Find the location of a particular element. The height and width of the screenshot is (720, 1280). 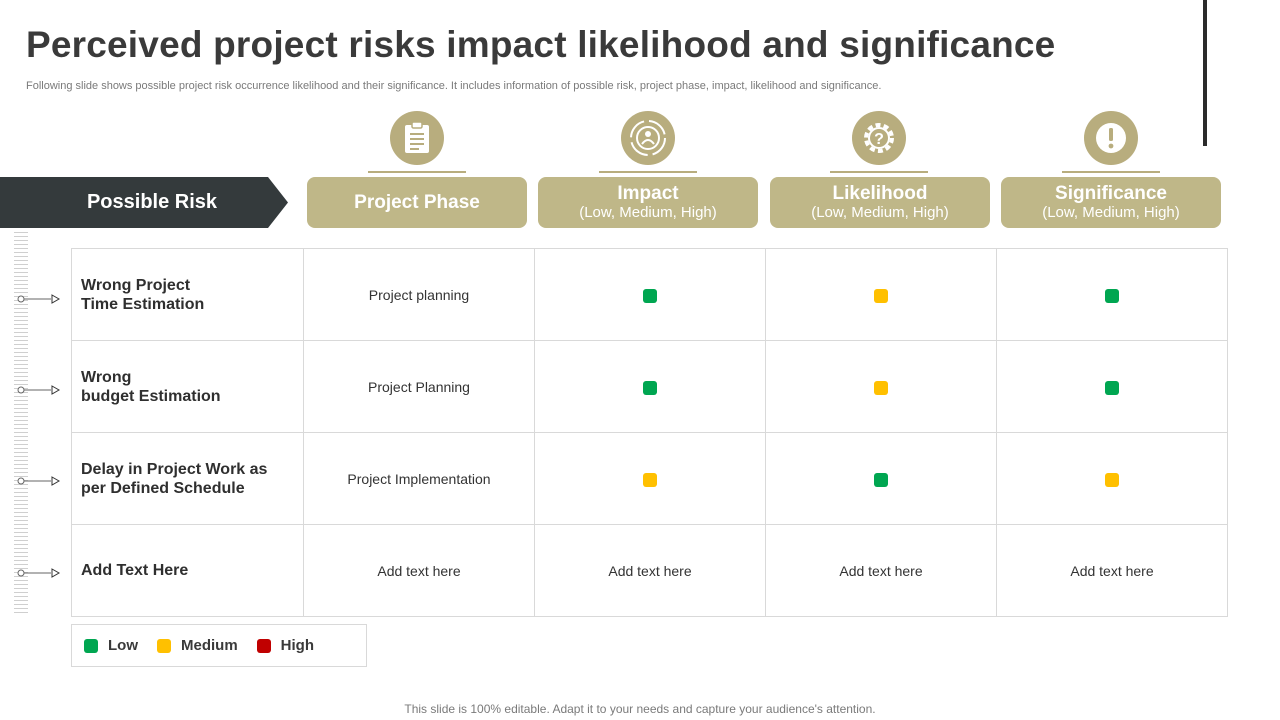

header-significance: Significance (Low, Medium, High) is located at coordinates (1111, 202).